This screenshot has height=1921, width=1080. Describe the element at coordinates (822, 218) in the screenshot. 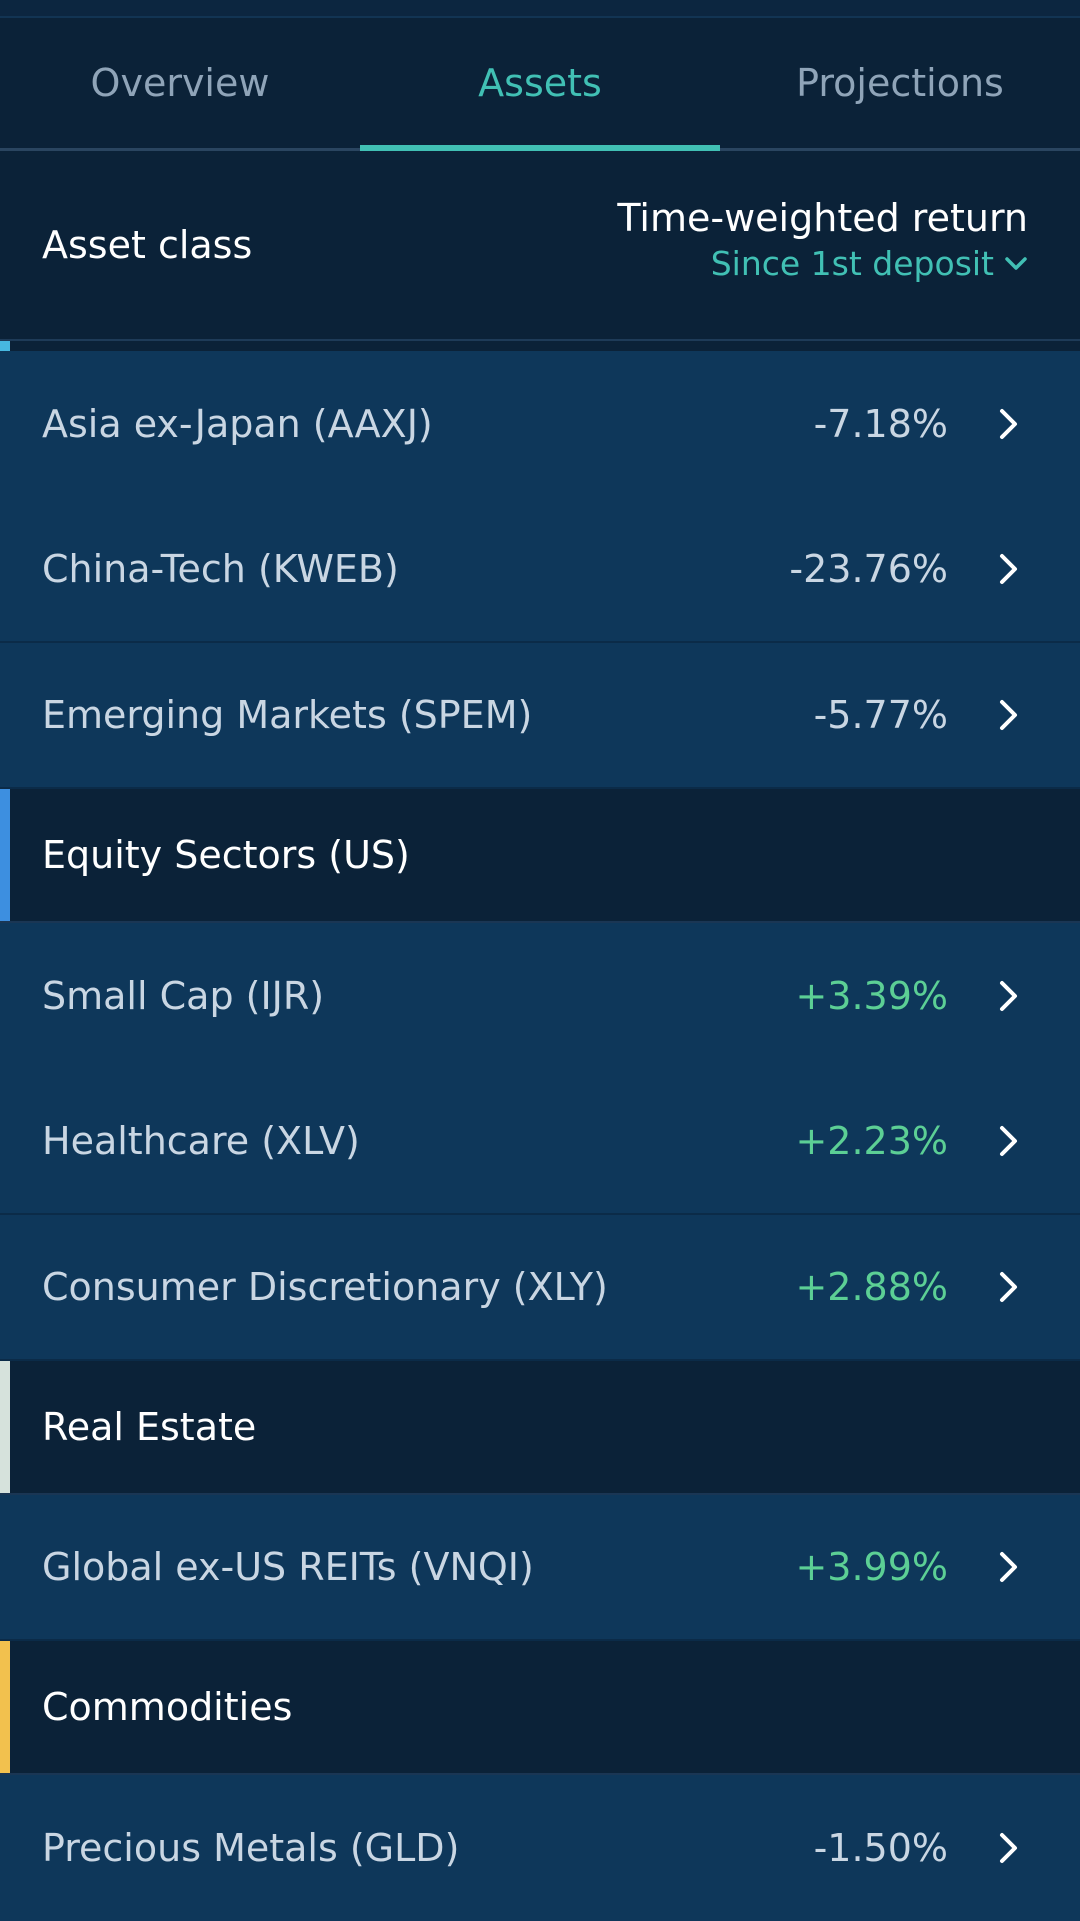

I see `return-title: Time-weighted return` at that location.